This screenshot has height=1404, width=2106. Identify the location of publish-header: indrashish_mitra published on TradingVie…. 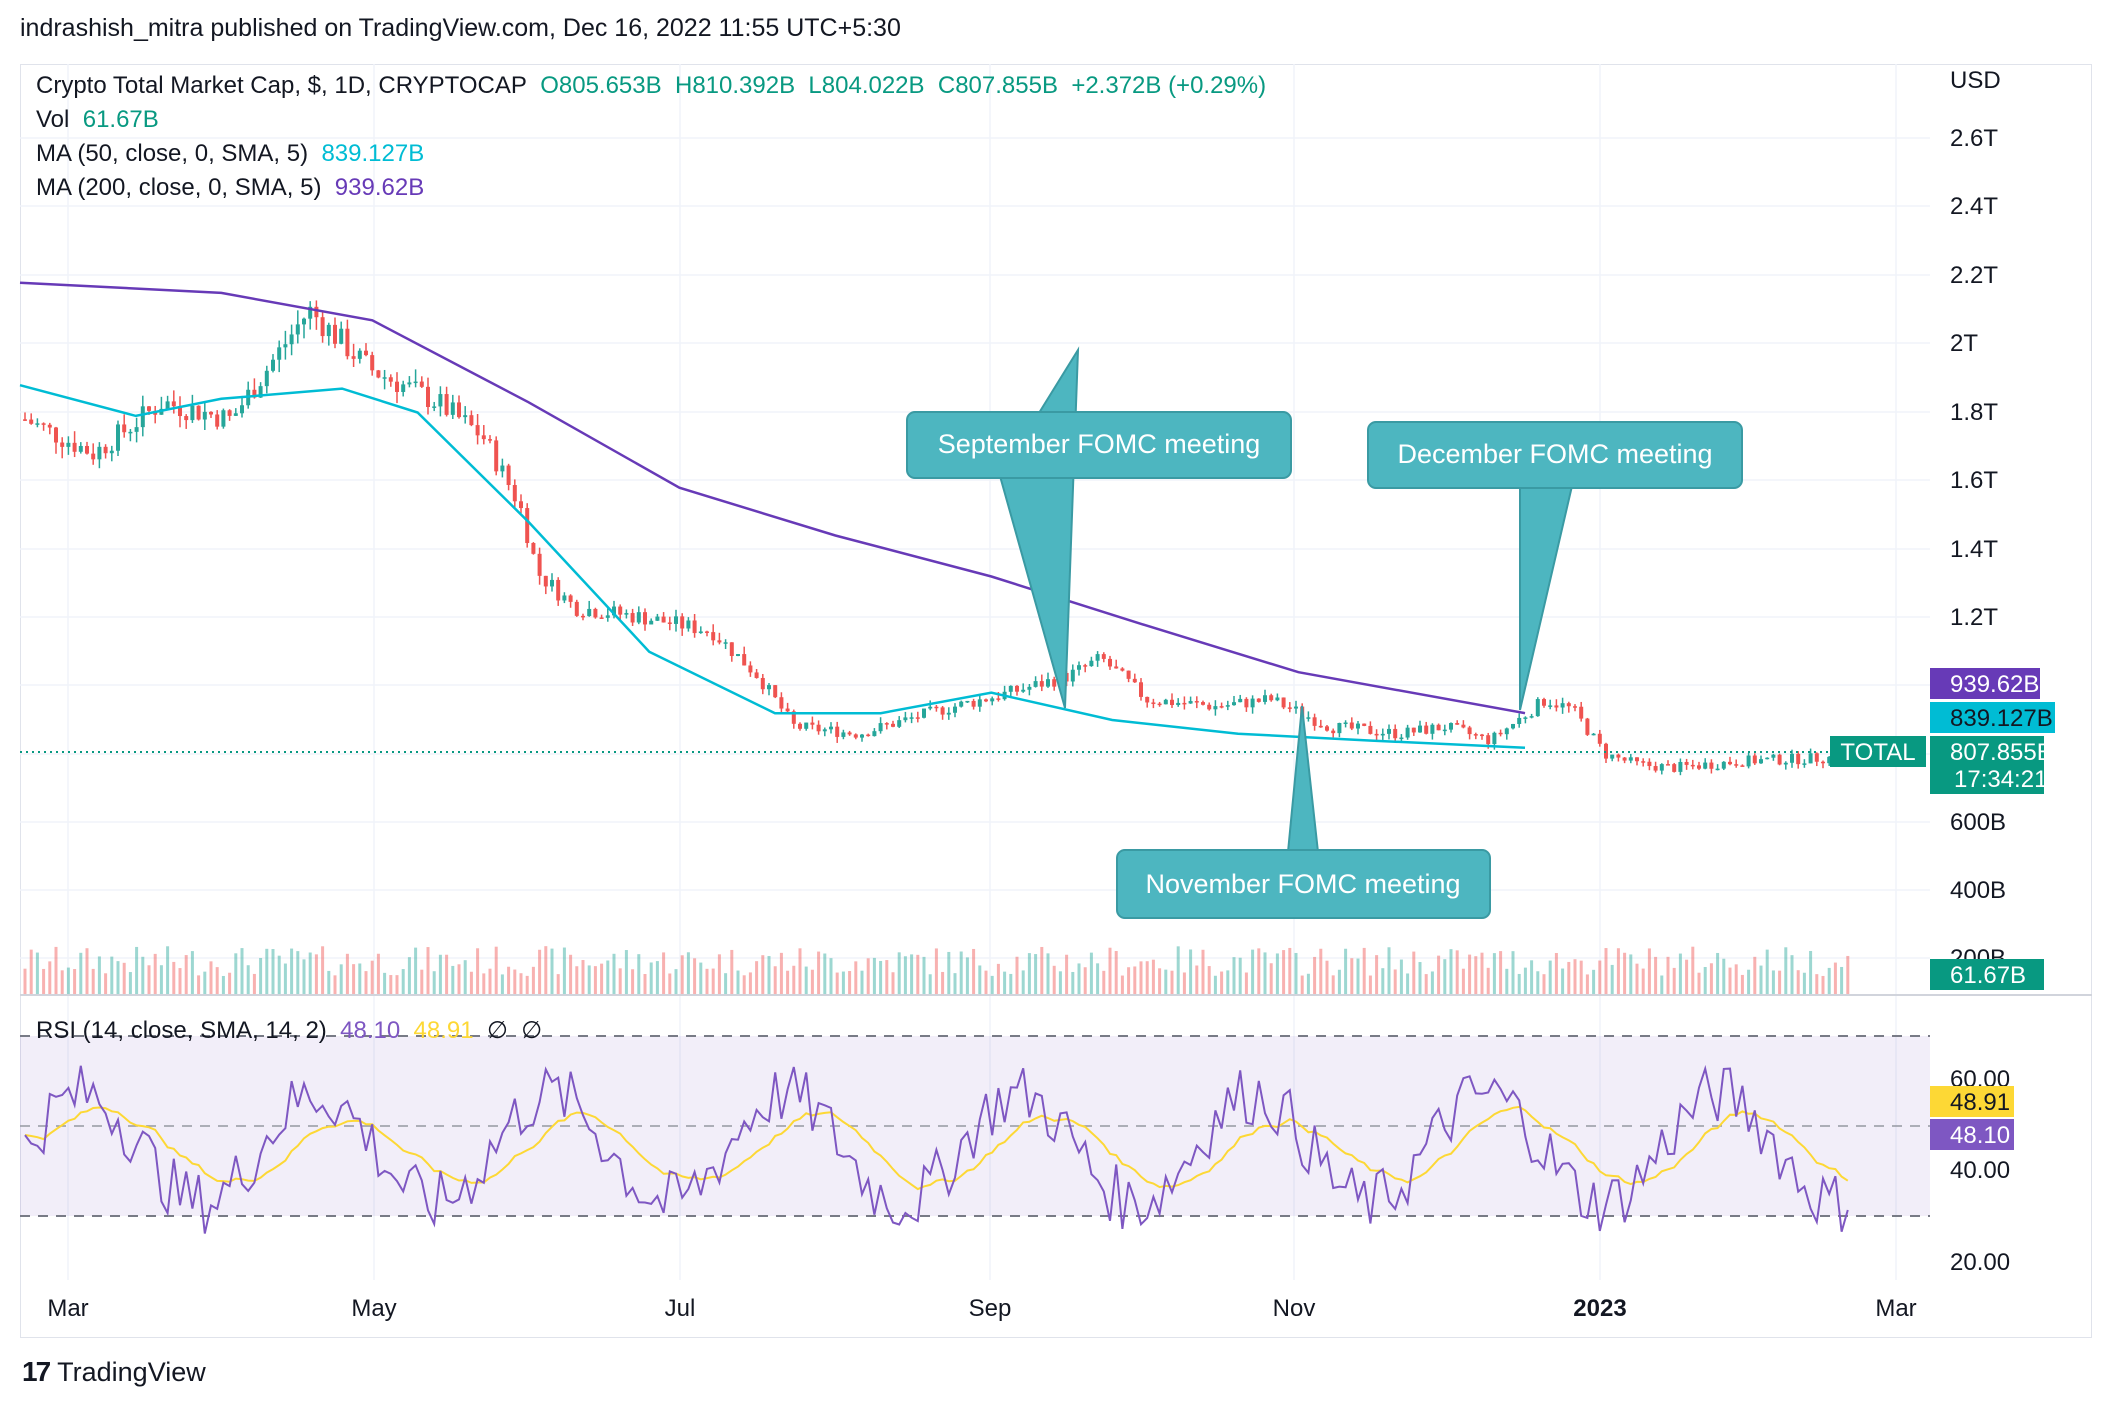
(460, 28).